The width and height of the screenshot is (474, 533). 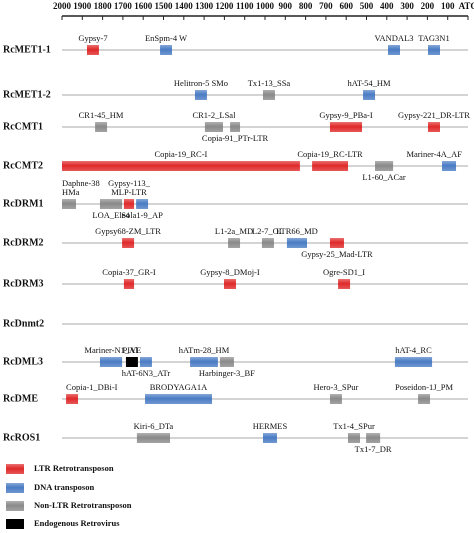 What do you see at coordinates (434, 154) in the screenshot?
I see `element-label: Mariner-4A_AF` at bounding box center [434, 154].